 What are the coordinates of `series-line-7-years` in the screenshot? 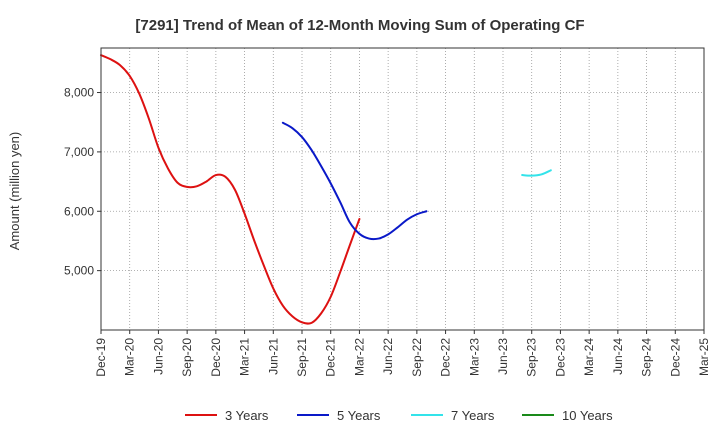 It's located at (536, 173).